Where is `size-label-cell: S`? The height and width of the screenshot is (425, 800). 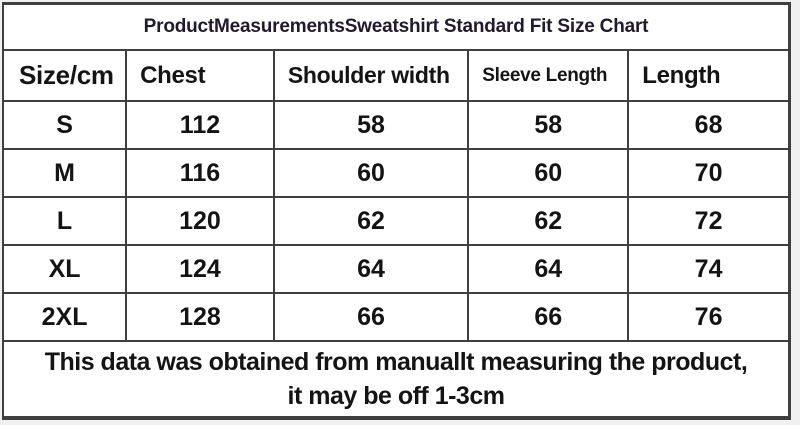 size-label-cell: S is located at coordinates (66, 125).